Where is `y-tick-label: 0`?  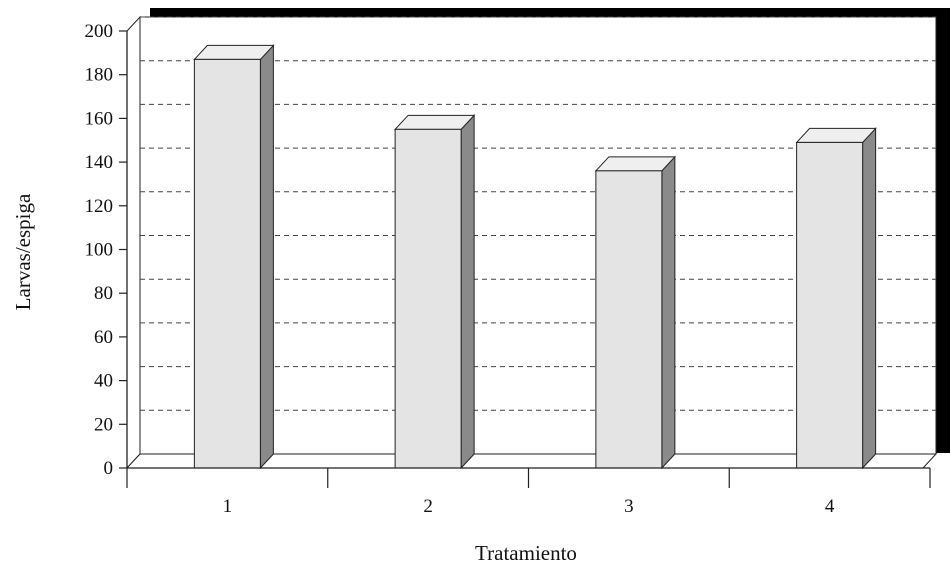
y-tick-label: 0 is located at coordinates (109, 468).